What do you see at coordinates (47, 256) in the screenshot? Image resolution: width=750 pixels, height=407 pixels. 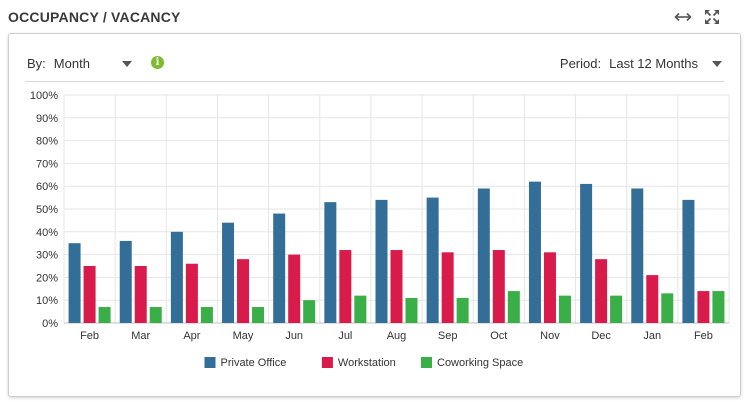 I see `y-tick-label: 30%` at bounding box center [47, 256].